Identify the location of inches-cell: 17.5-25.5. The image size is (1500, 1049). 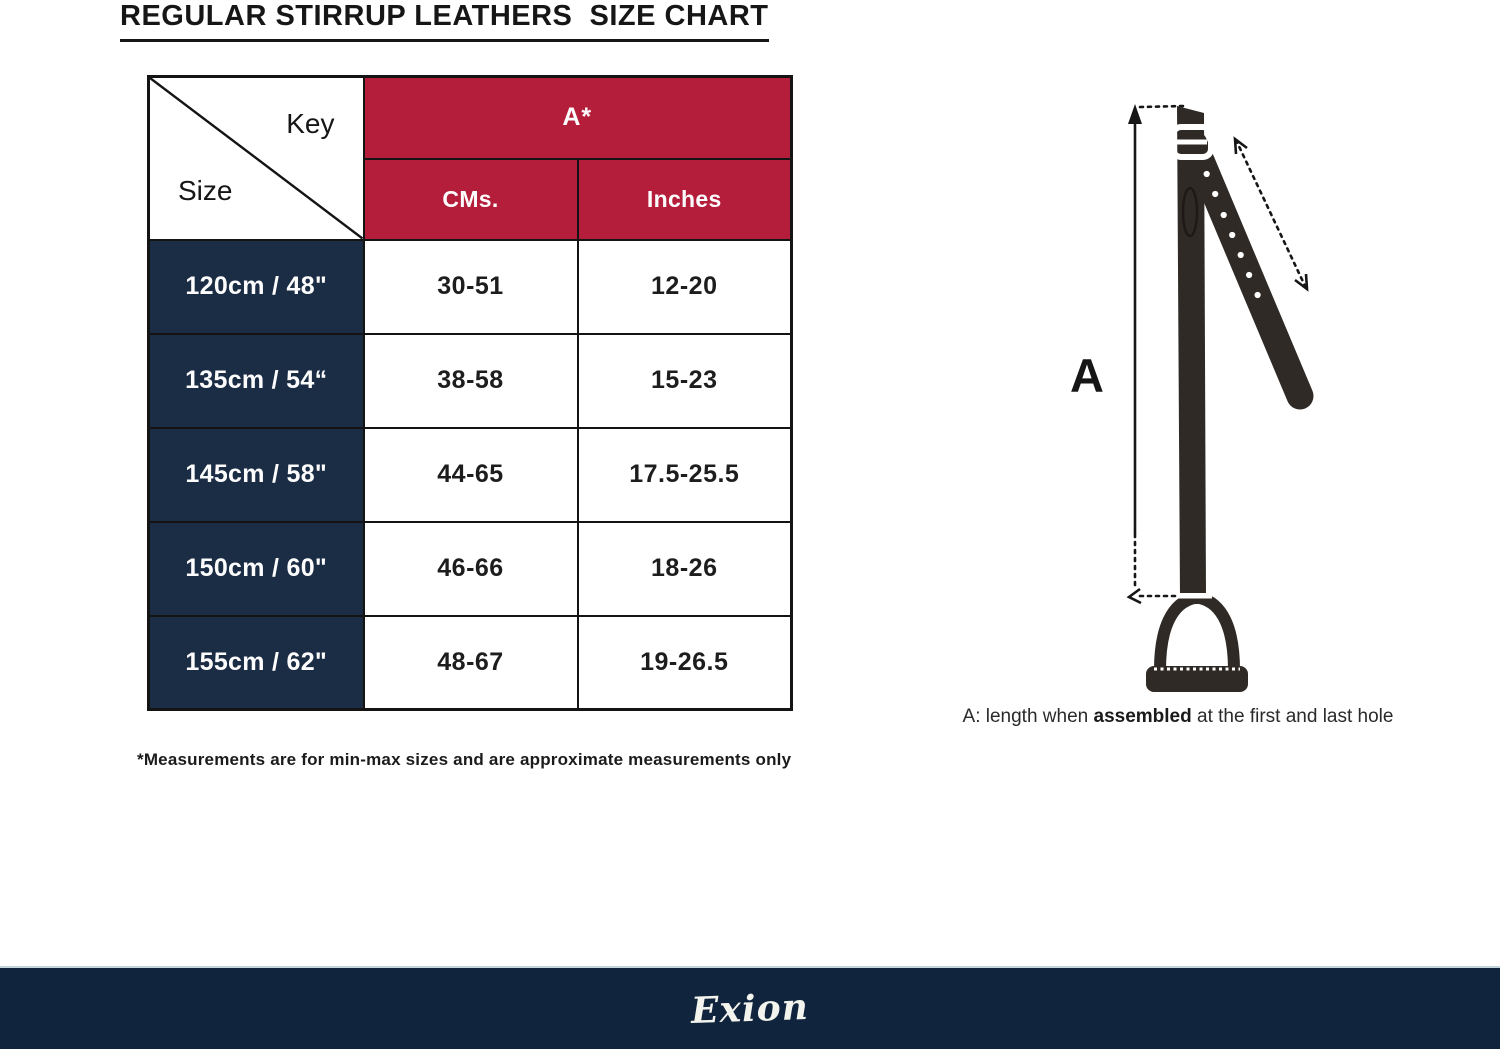
(684, 474).